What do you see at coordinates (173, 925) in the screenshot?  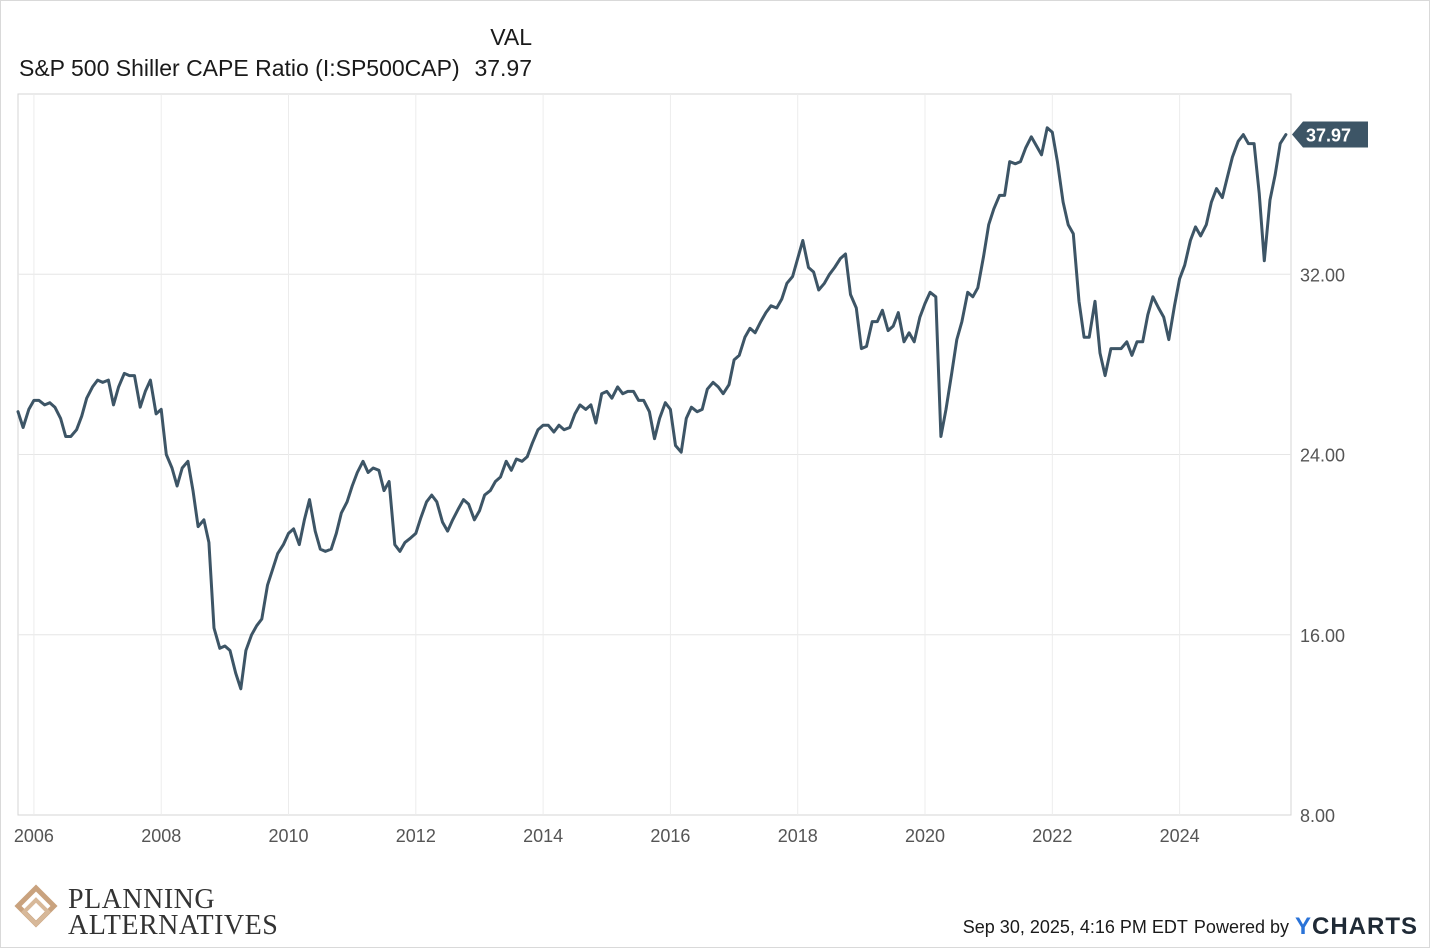 I see `logo-line-2: ALTERNATIVES` at bounding box center [173, 925].